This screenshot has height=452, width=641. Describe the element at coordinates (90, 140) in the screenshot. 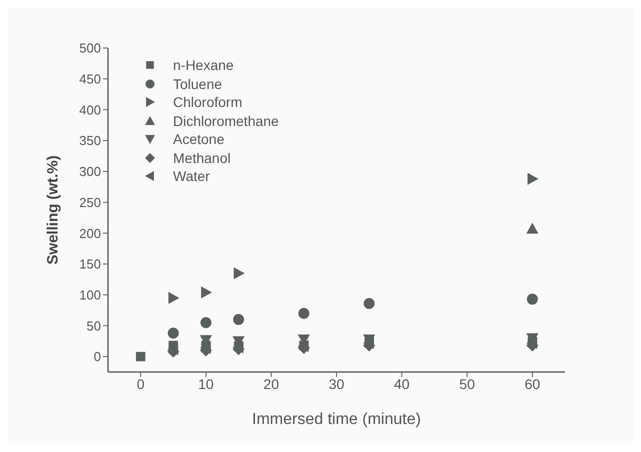

I see `y-tick-label: 350` at that location.